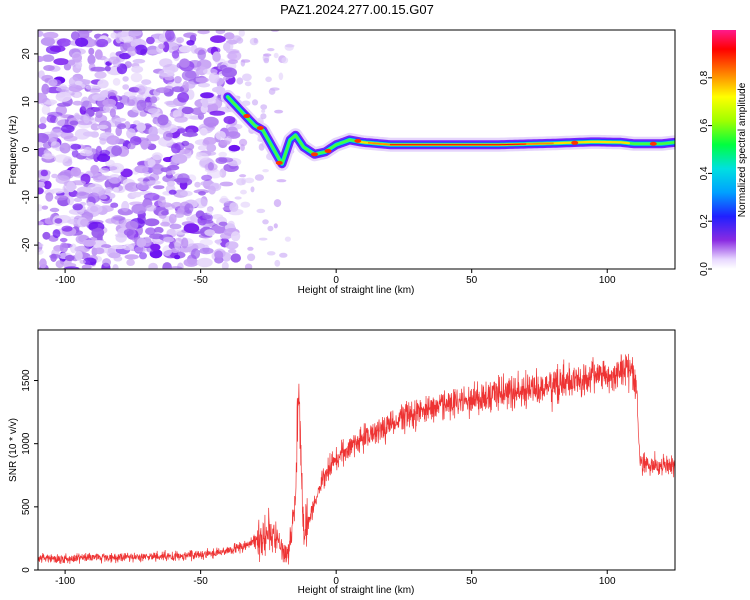 The width and height of the screenshot is (750, 600). I want to click on ridge-red, so click(458, 144).